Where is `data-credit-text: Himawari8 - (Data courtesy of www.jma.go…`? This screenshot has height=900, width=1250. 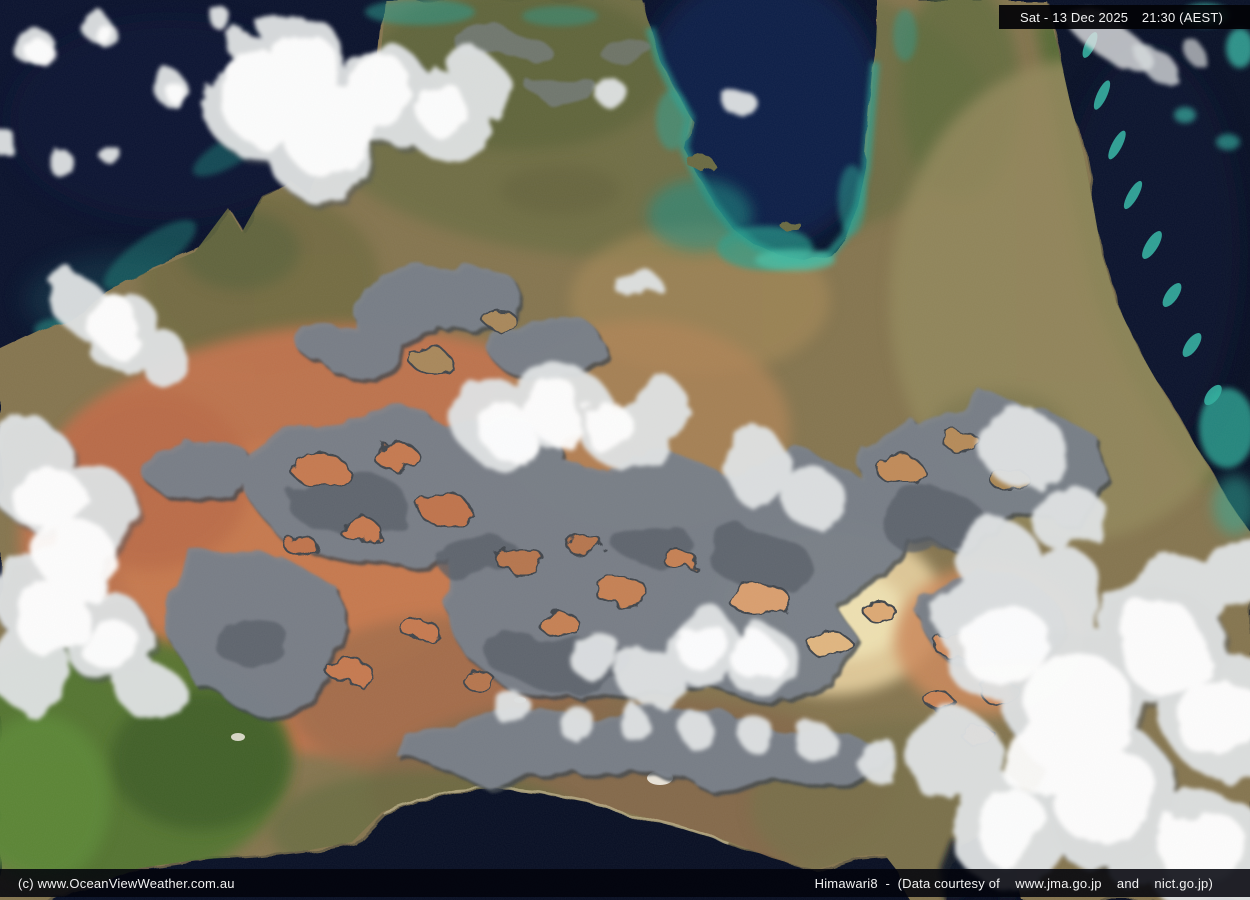 data-credit-text: Himawari8 - (Data courtesy of www.jma.go… is located at coordinates (1013, 883).